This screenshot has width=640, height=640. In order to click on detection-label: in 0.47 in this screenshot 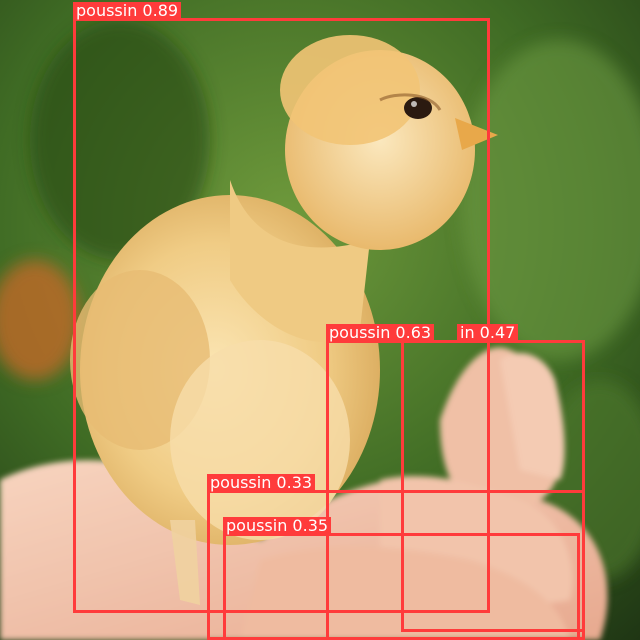, I will do `click(488, 332)`.